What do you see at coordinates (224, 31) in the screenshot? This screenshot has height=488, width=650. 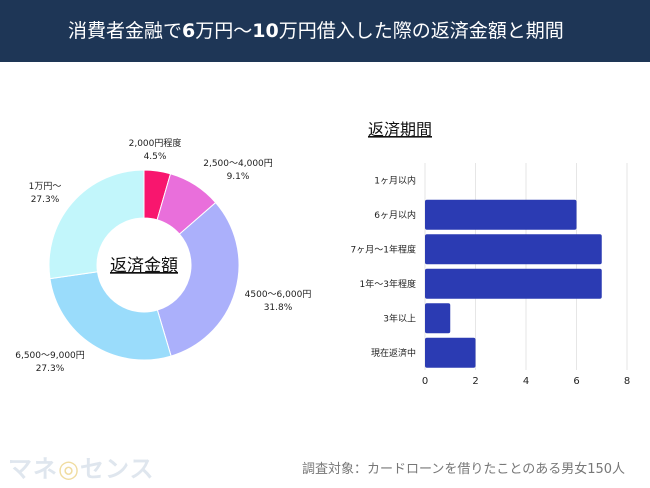 I see `title-part: 万円～` at bounding box center [224, 31].